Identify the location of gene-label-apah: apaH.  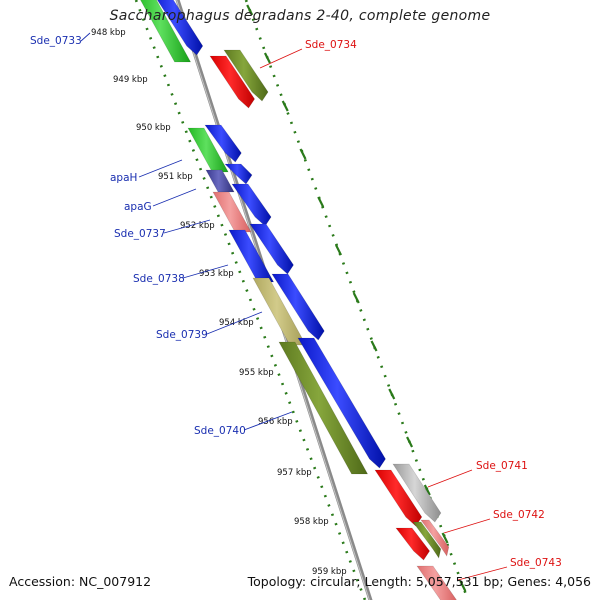
(123, 178).